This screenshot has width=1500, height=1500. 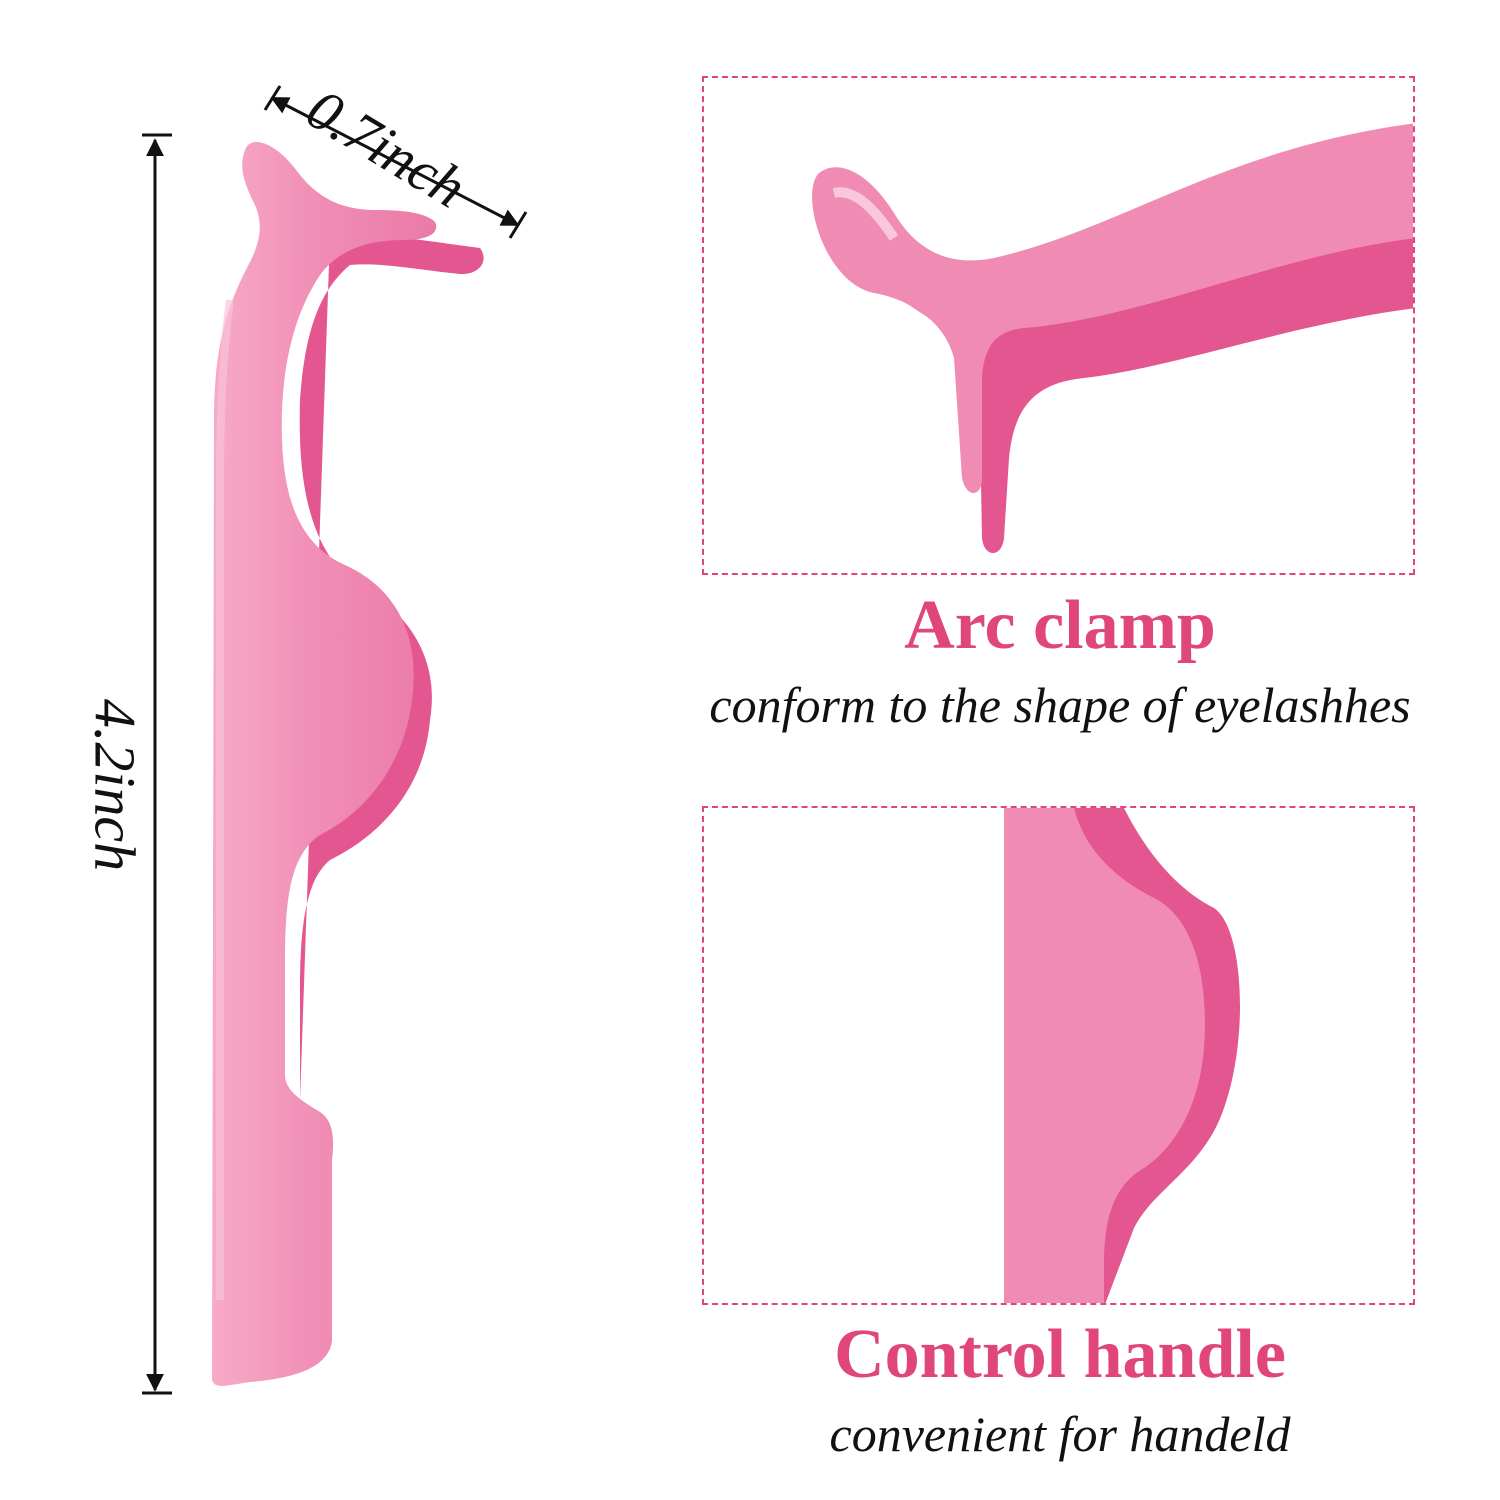 What do you see at coordinates (1060, 705) in the screenshot?
I see `arc-clamp-description: conform to the shape of eyelashhes` at bounding box center [1060, 705].